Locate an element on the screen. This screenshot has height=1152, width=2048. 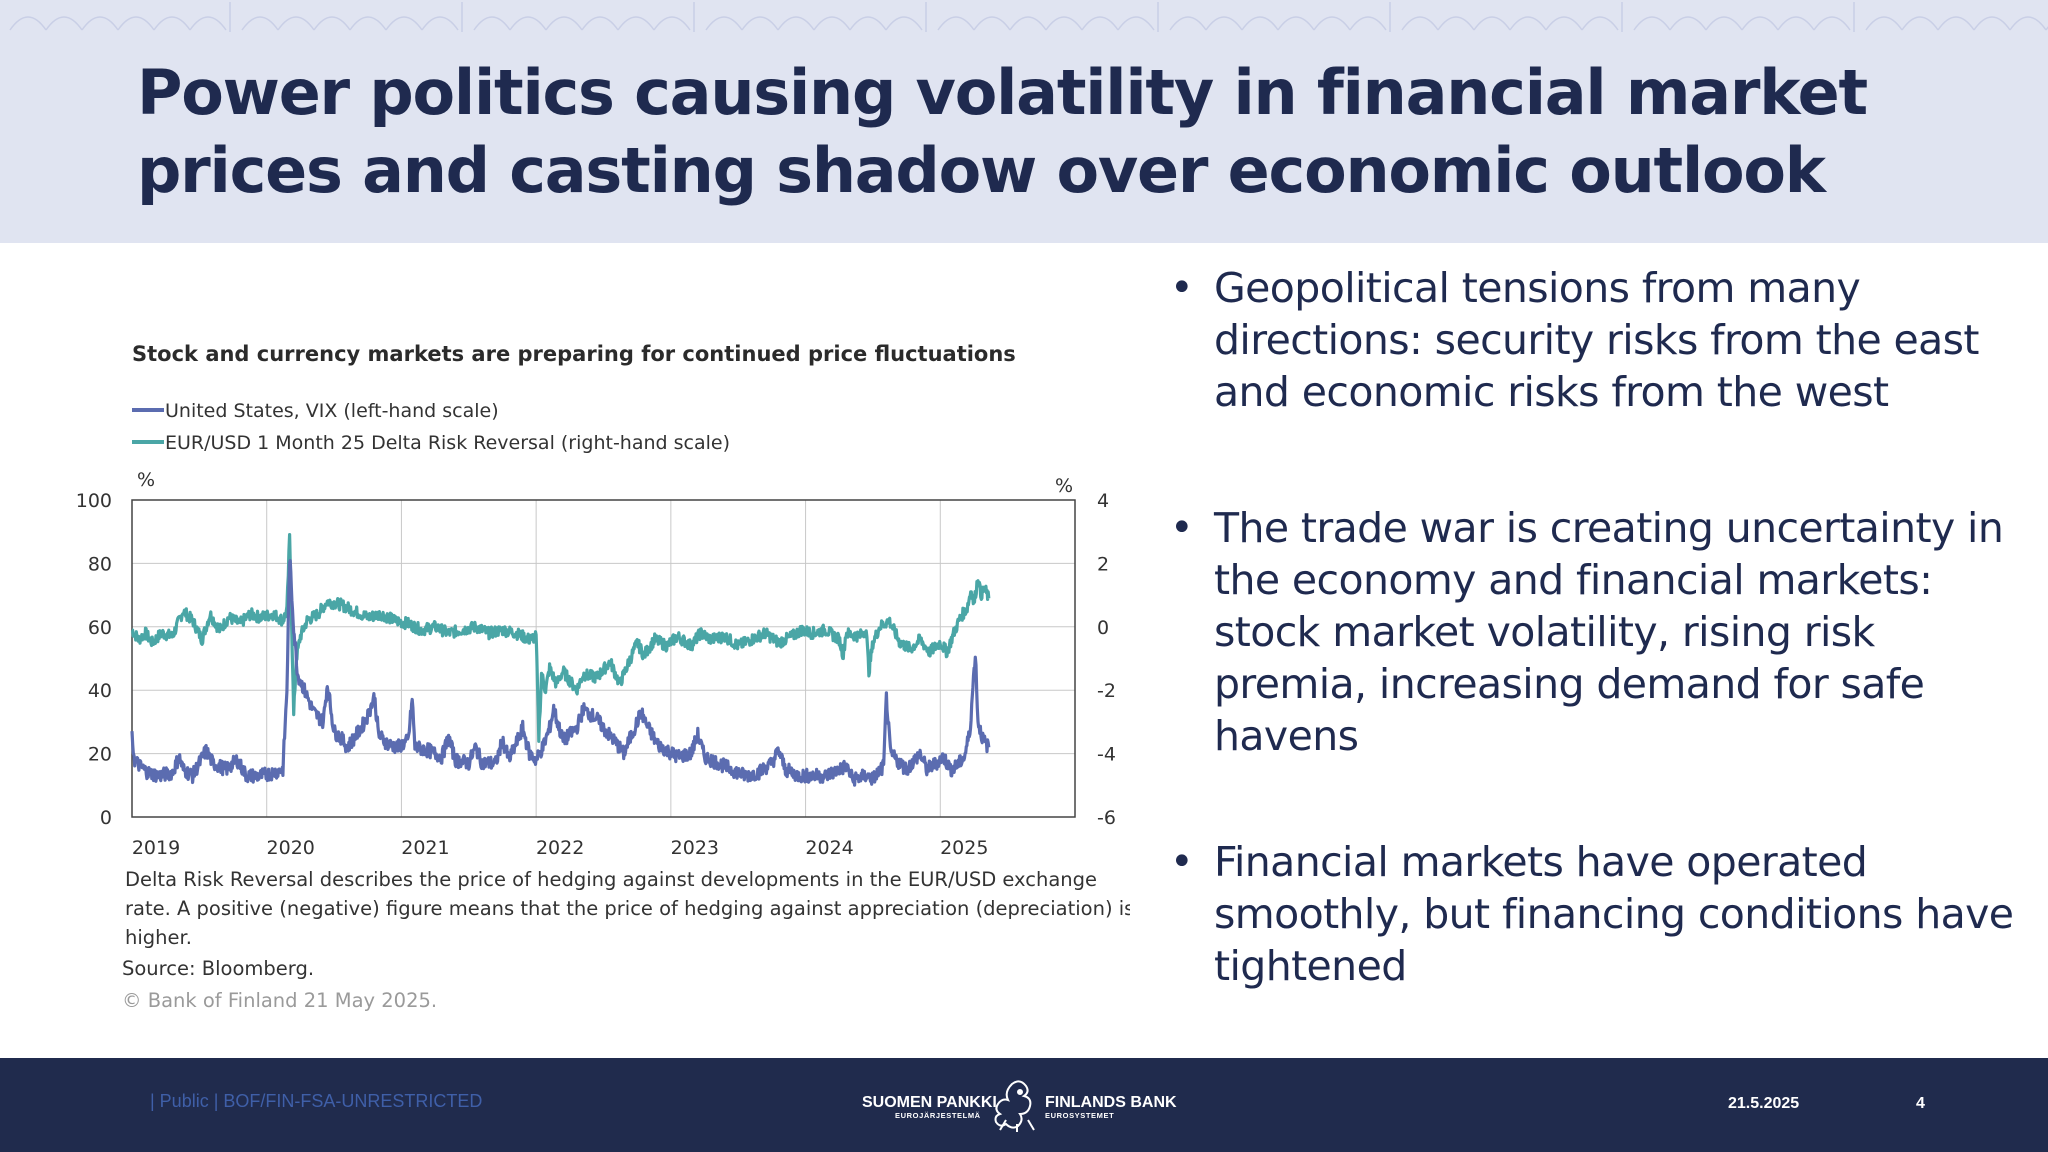
chart-copyright: © Bank of Finland 21 May 2025. is located at coordinates (279, 1000).